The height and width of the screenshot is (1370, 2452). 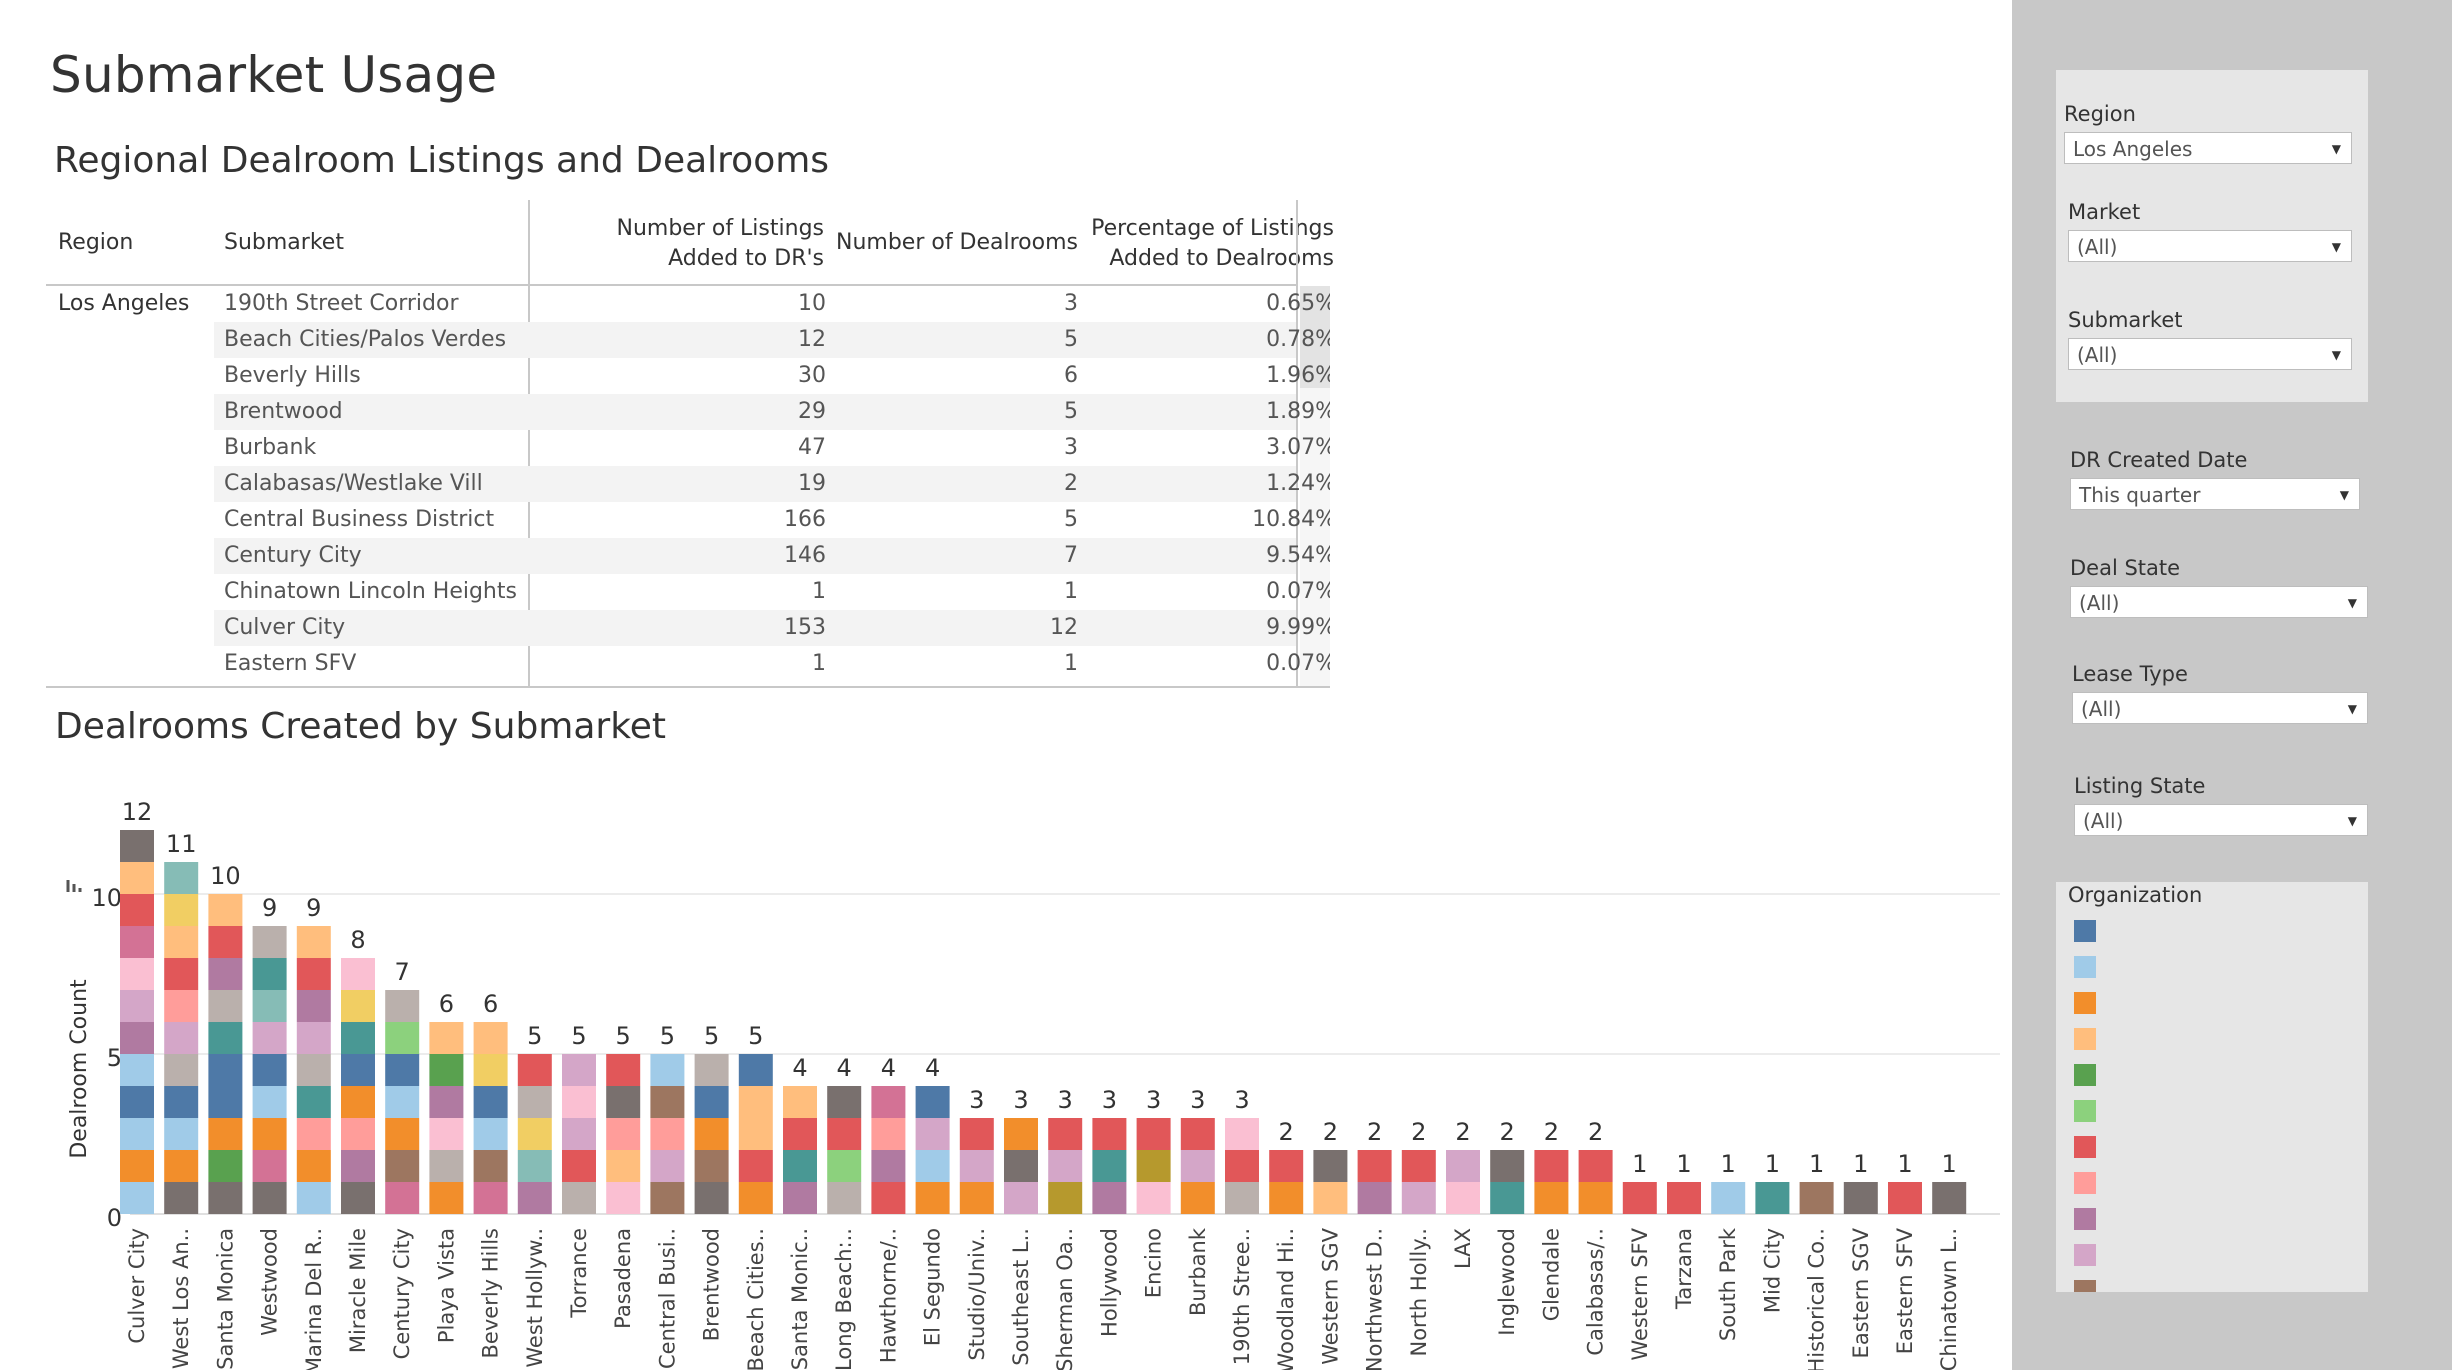 What do you see at coordinates (96, 242) in the screenshot?
I see `header-region: Region` at bounding box center [96, 242].